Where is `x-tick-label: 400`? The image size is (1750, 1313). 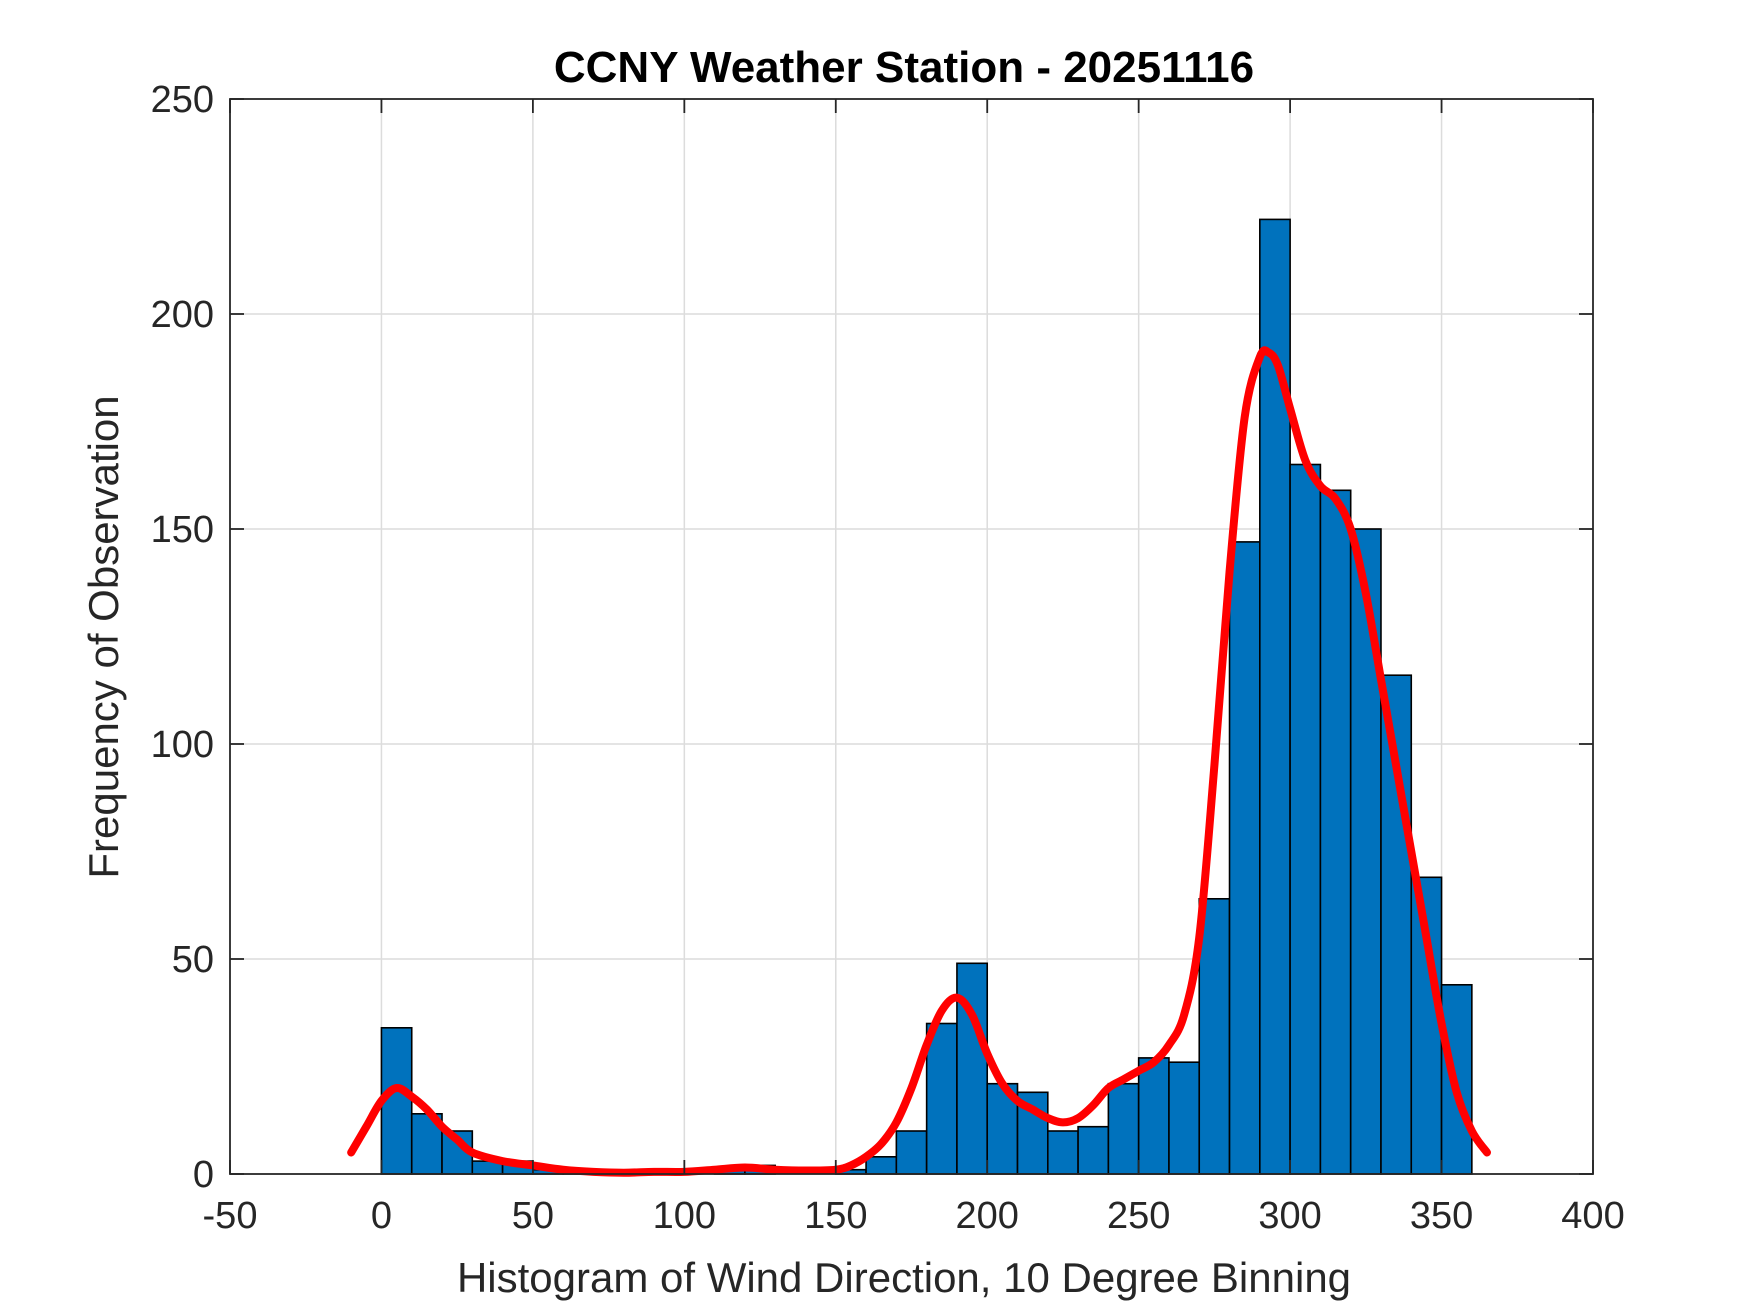 x-tick-label: 400 is located at coordinates (1592, 1216).